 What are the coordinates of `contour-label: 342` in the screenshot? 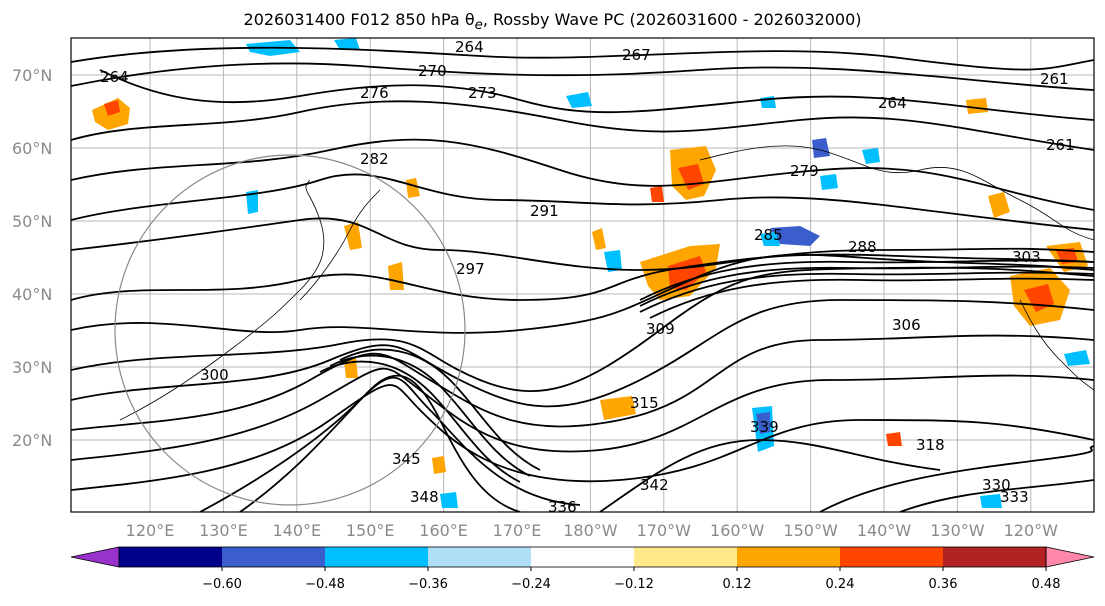 It's located at (654, 485).